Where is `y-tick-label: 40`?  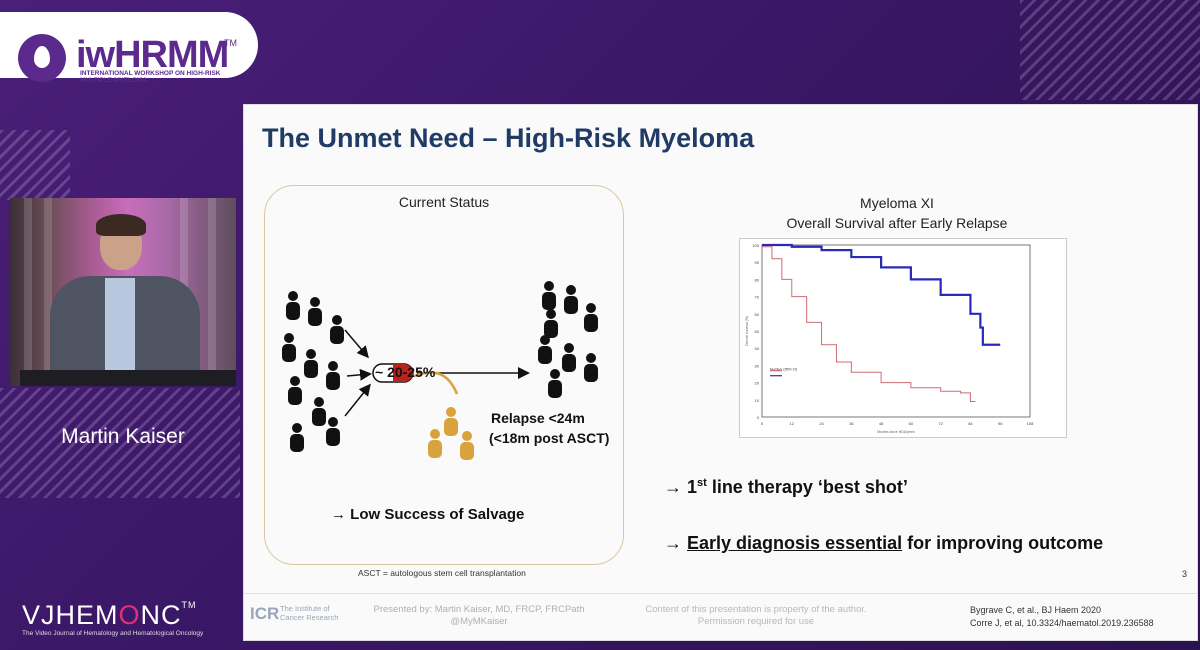
y-tick-label: 40 is located at coordinates (757, 348).